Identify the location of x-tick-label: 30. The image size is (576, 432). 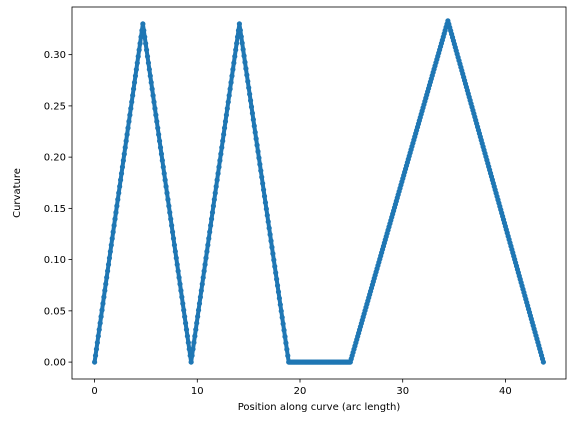
(402, 391).